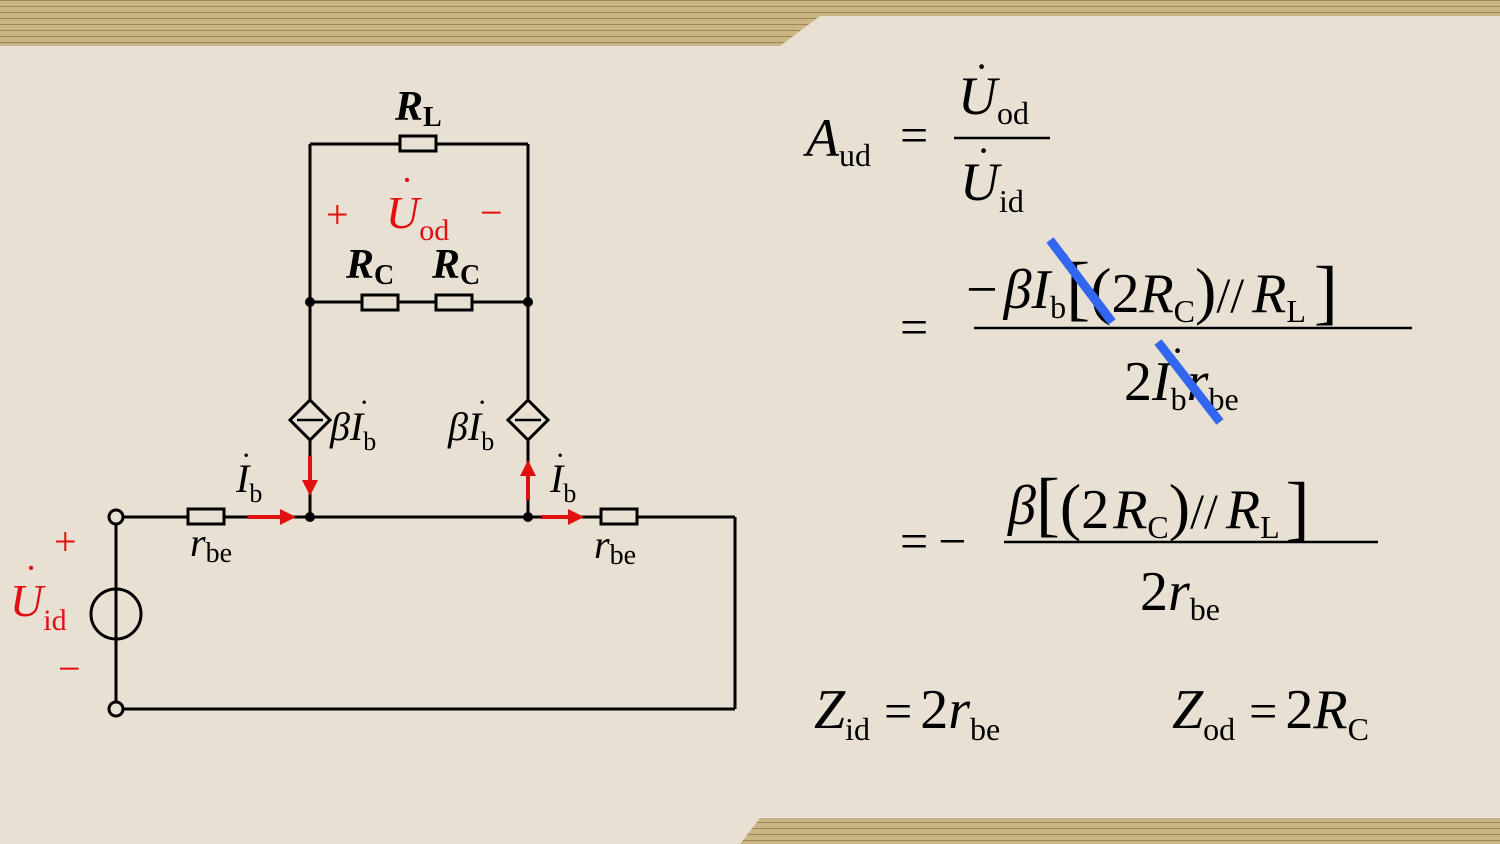  What do you see at coordinates (750, 23) in the screenshot?
I see `top-decorative-band` at bounding box center [750, 23].